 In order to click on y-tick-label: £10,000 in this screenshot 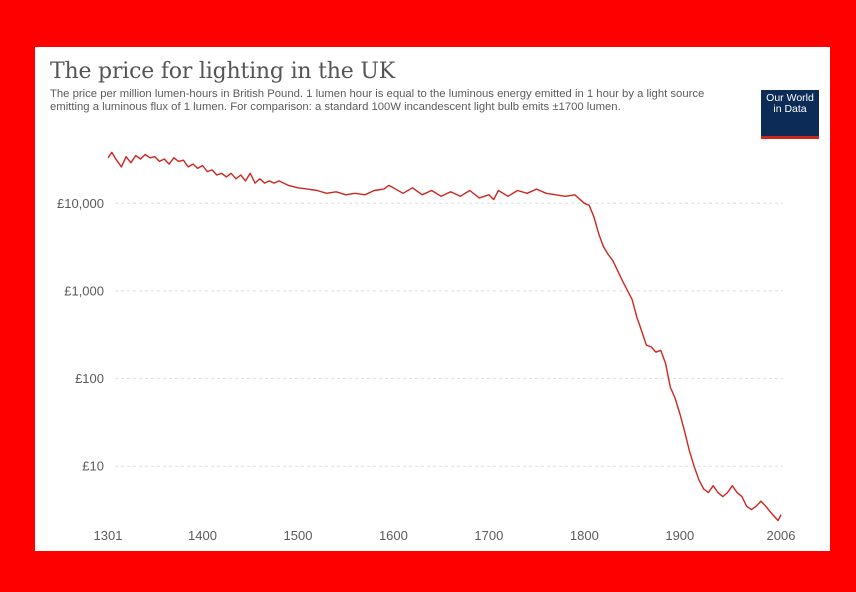, I will do `click(80, 203)`.